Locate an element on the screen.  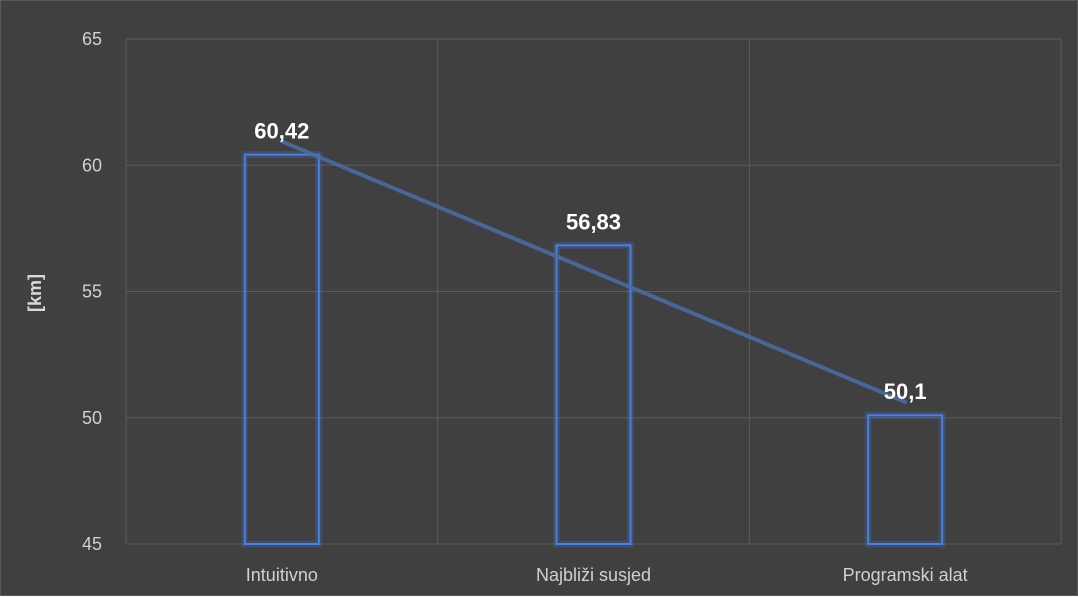
data-label: 50,1 is located at coordinates (905, 391).